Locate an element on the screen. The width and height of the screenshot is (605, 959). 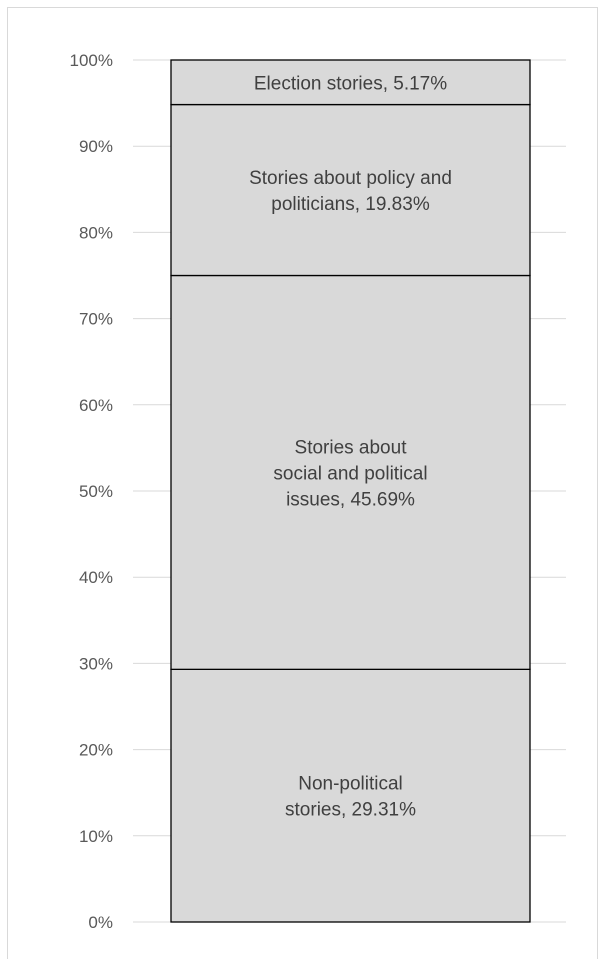
y-tick-label: 40% is located at coordinates (96, 577).